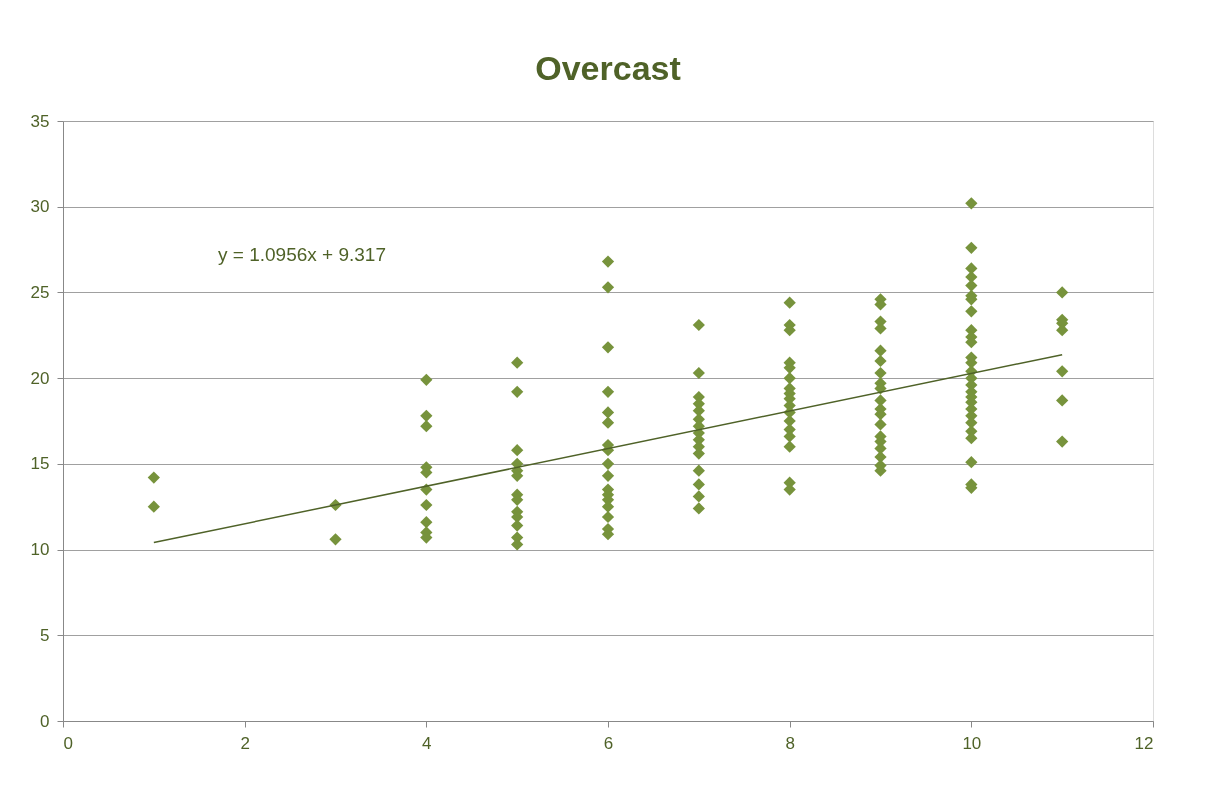 This screenshot has width=1215, height=805. Describe the element at coordinates (45, 721) in the screenshot. I see `y-tick-label: 0` at that location.